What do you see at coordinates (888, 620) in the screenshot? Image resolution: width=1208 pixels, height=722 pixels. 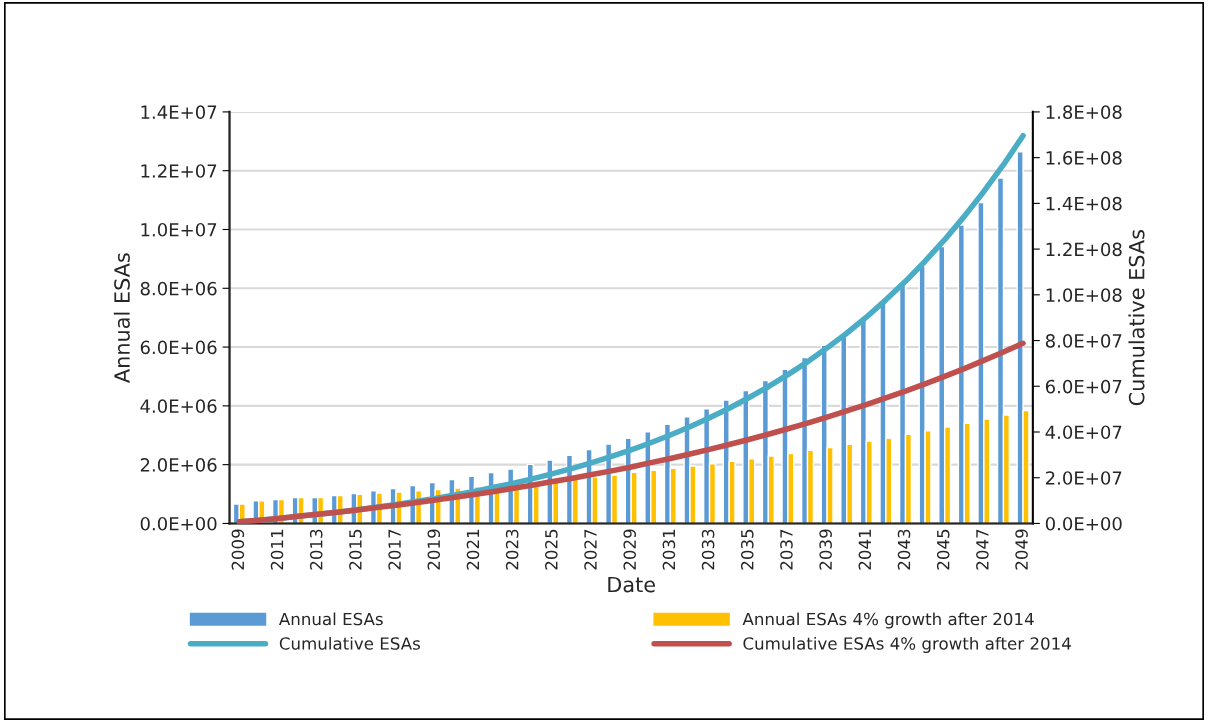 I see `legend-label: Annual ESAs 4% growth after 2014` at bounding box center [888, 620].